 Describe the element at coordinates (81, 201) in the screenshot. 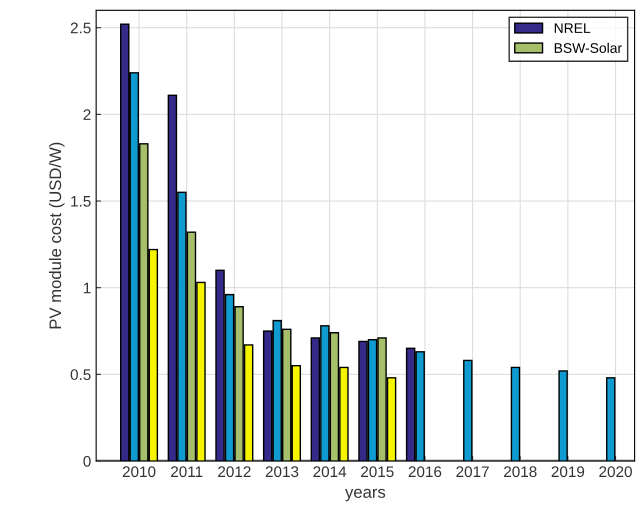

I see `y-tick-label: 1.5` at that location.